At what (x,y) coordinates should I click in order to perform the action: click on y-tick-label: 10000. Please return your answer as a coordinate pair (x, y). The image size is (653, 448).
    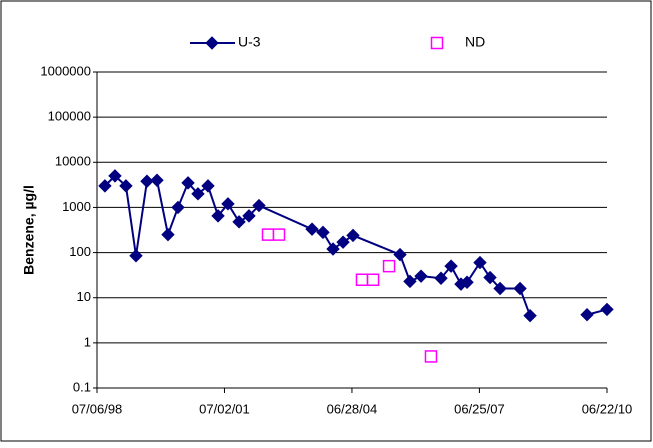
    Looking at the image, I should click on (73, 161).